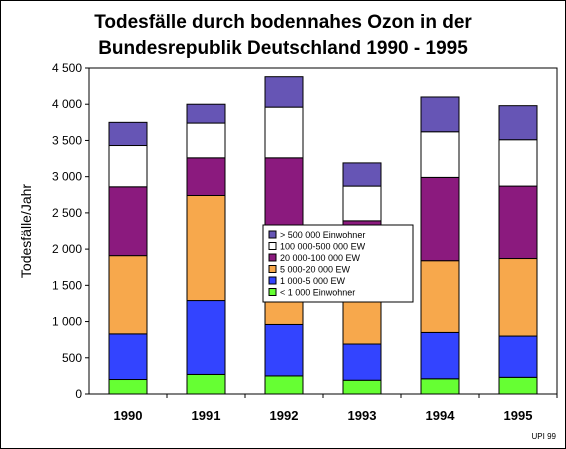 This screenshot has width=566, height=449. What do you see at coordinates (323, 247) in the screenshot?
I see `legend-entry: 100 000-500 000 EW` at bounding box center [323, 247].